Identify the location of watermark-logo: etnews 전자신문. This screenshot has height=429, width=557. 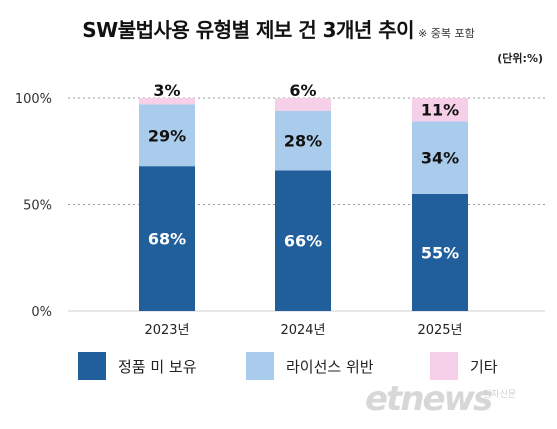
(457, 399).